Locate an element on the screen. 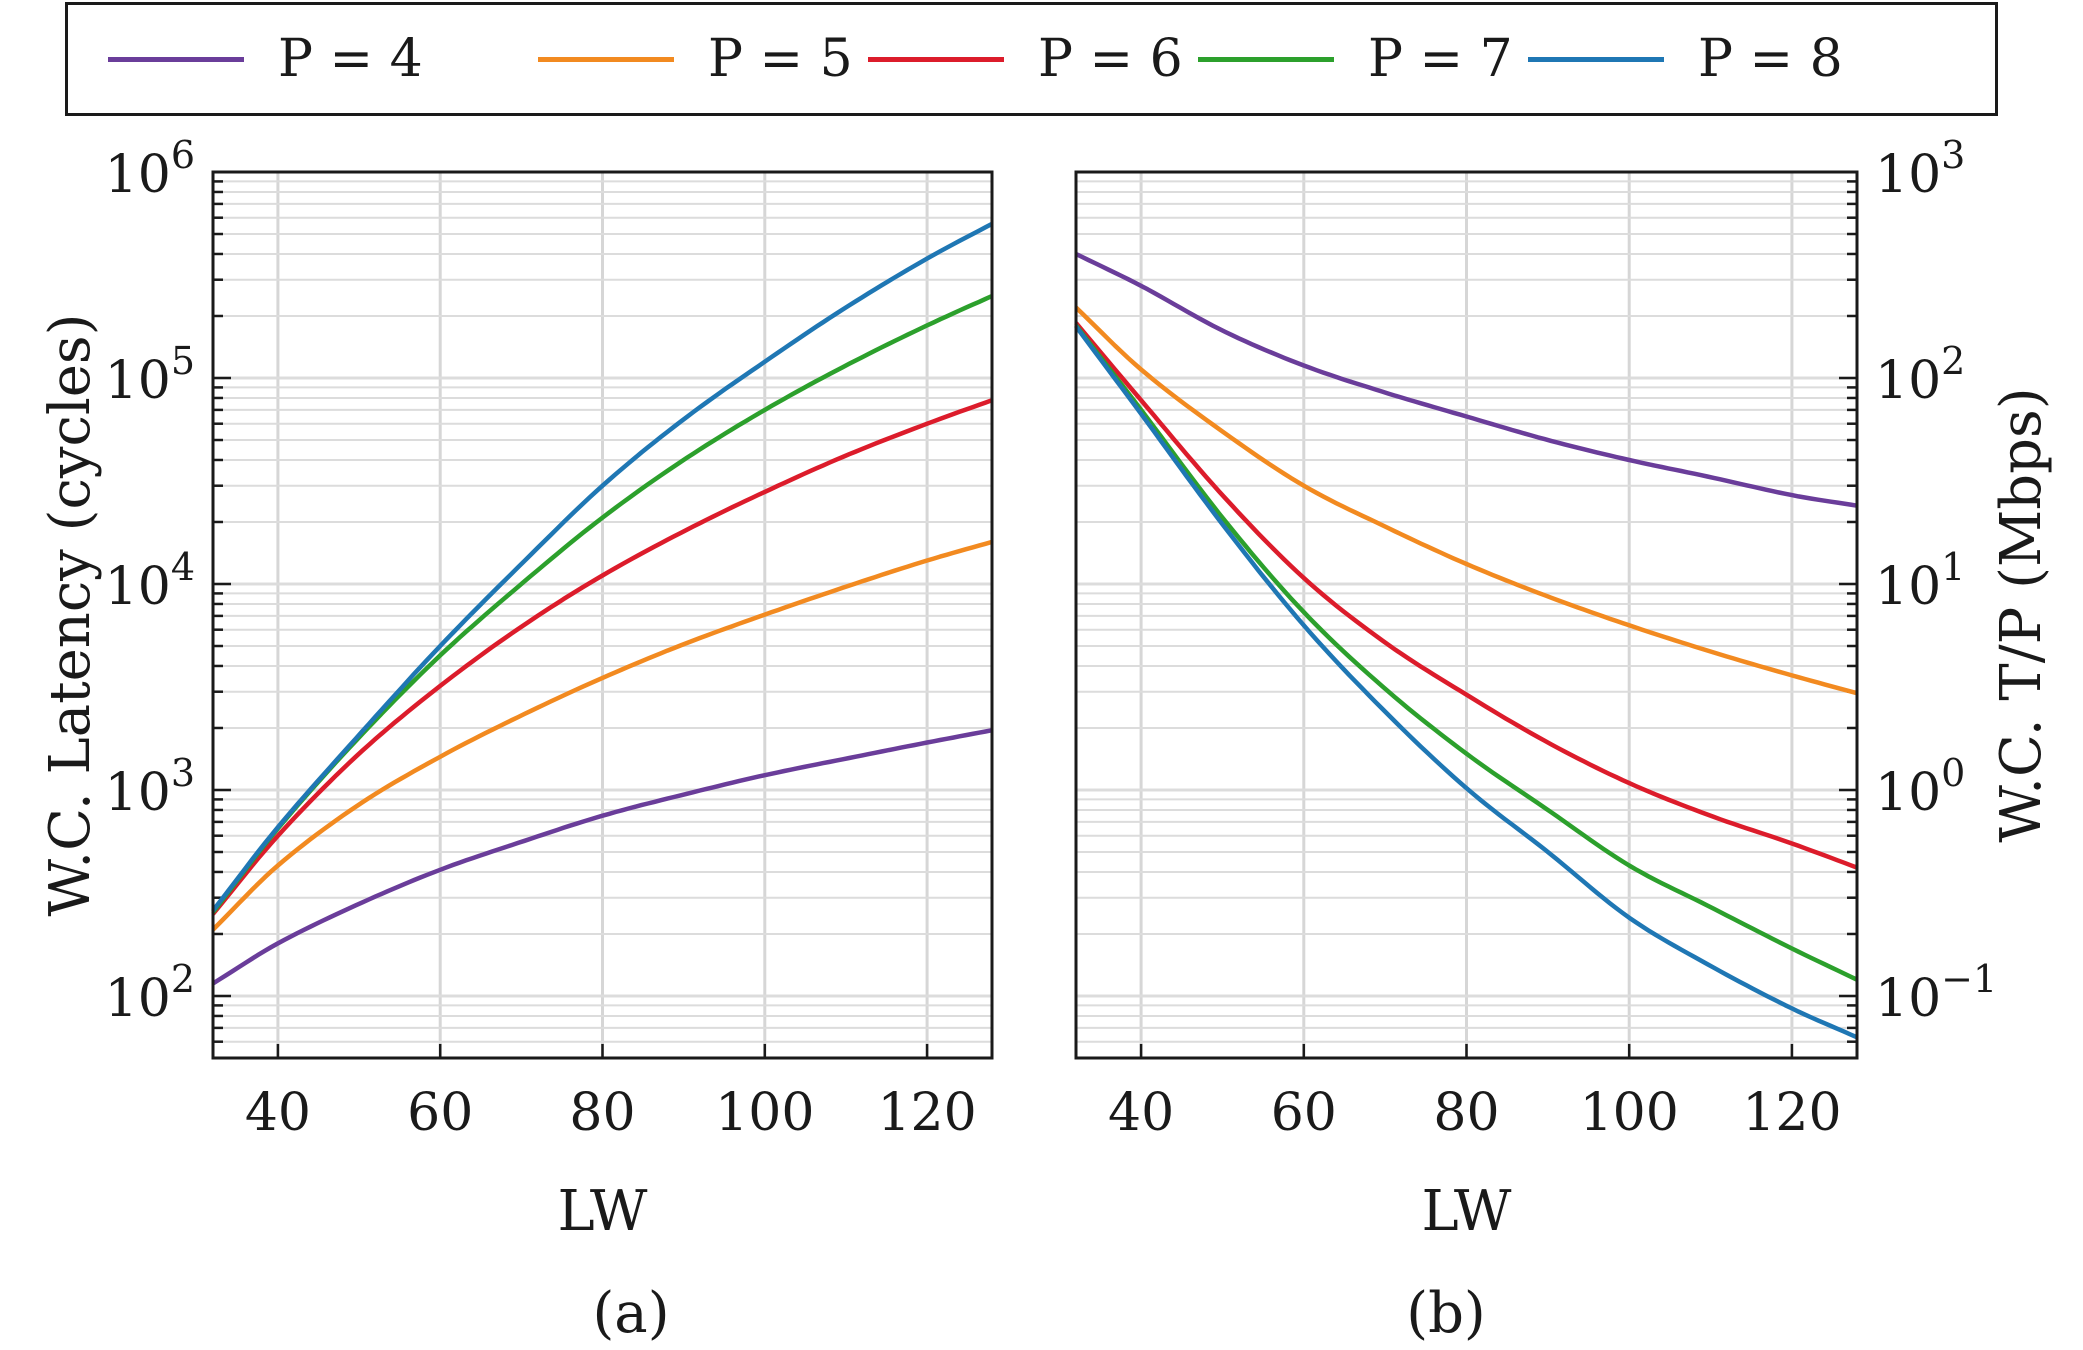 This screenshot has width=2083, height=1350. y-tick-label: 10¹ is located at coordinates (1920, 581).